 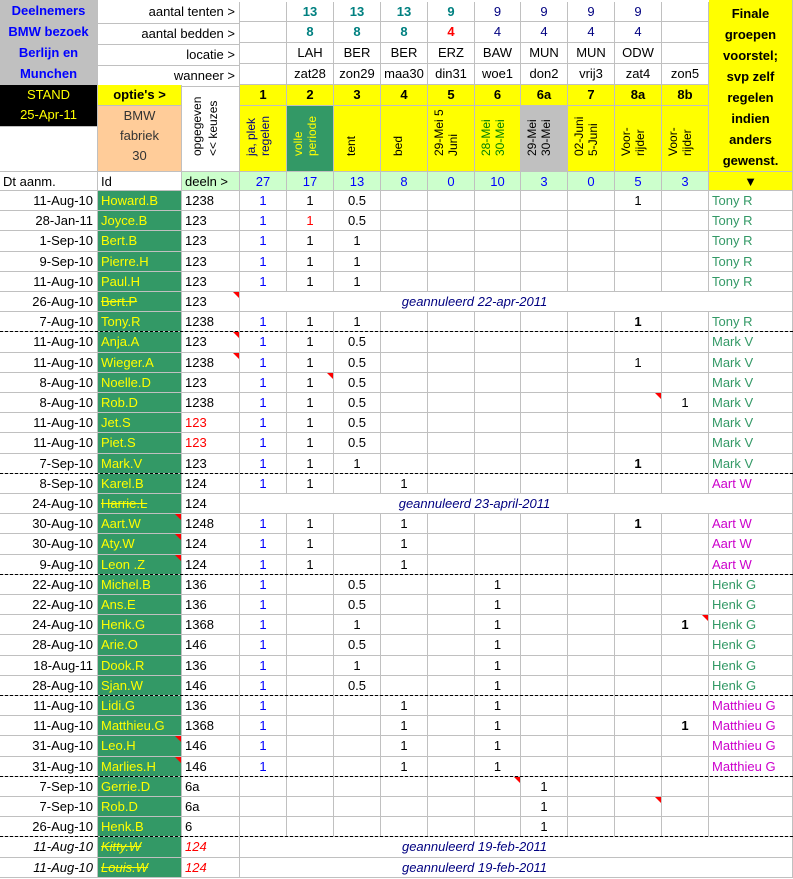 I want to click on row-group: Matthieu G, so click(x=751, y=726).